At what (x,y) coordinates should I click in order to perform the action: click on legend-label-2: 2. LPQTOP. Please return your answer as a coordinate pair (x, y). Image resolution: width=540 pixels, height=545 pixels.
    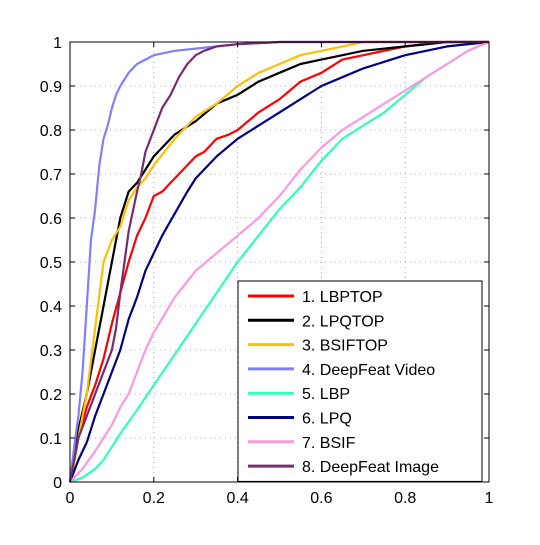
    Looking at the image, I should click on (343, 321).